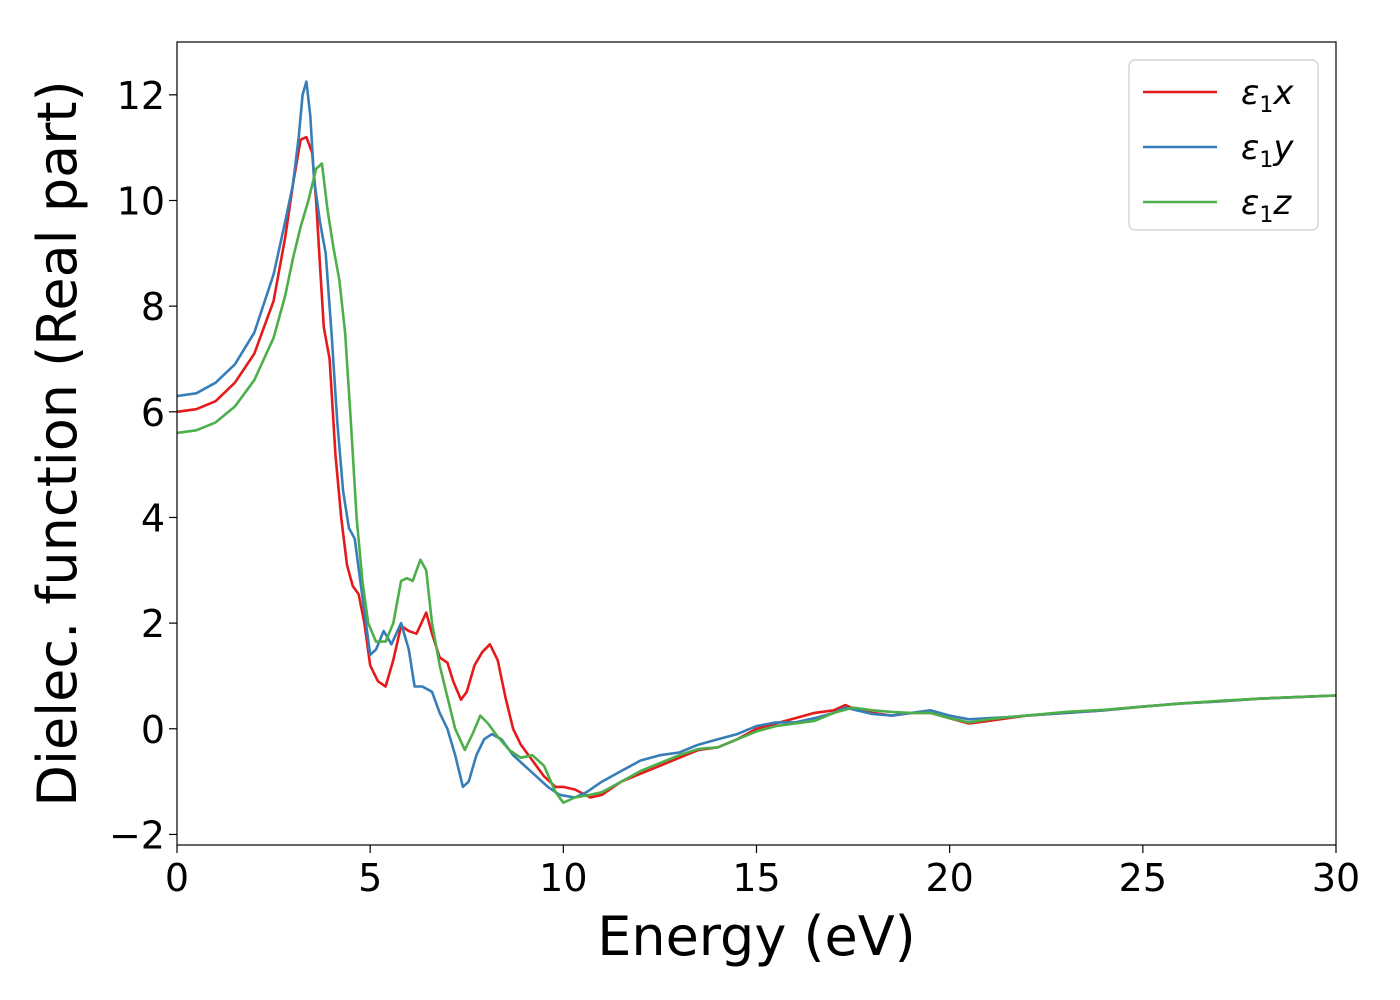  What do you see at coordinates (153, 730) in the screenshot?
I see `y-tick-label: 0` at bounding box center [153, 730].